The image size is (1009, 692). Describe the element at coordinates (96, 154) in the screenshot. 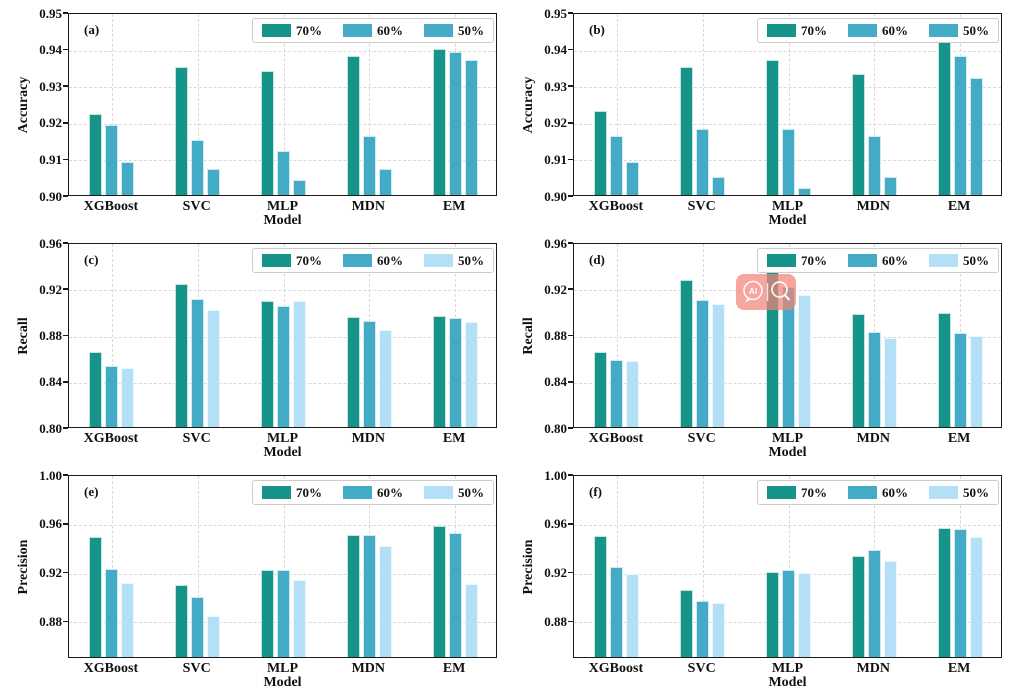

I see `bar-XGBoost-70%` at that location.